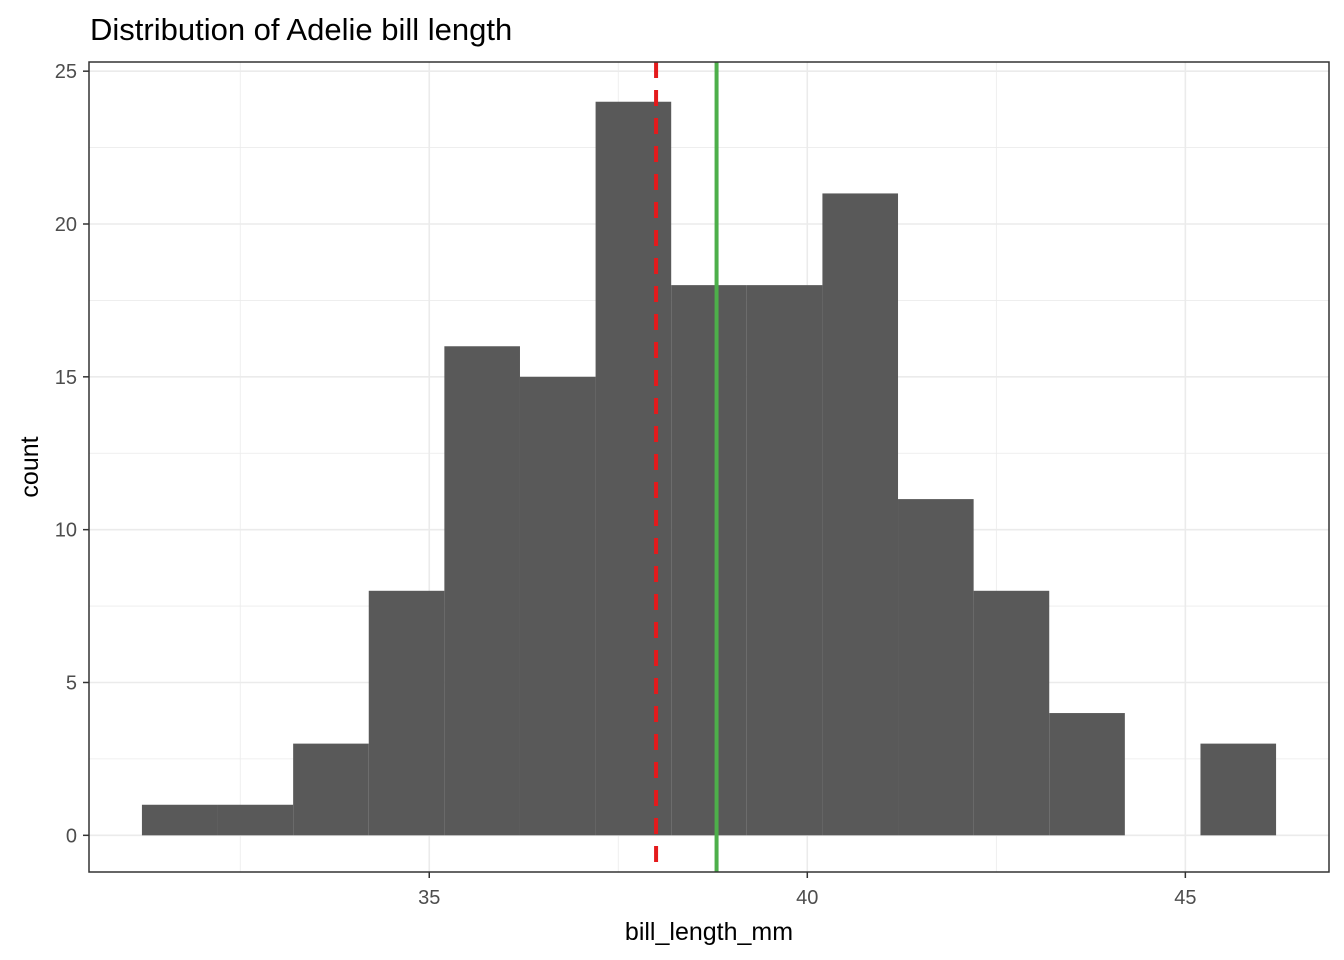 The width and height of the screenshot is (1344, 960). I want to click on x-tick-label: 40, so click(807, 898).